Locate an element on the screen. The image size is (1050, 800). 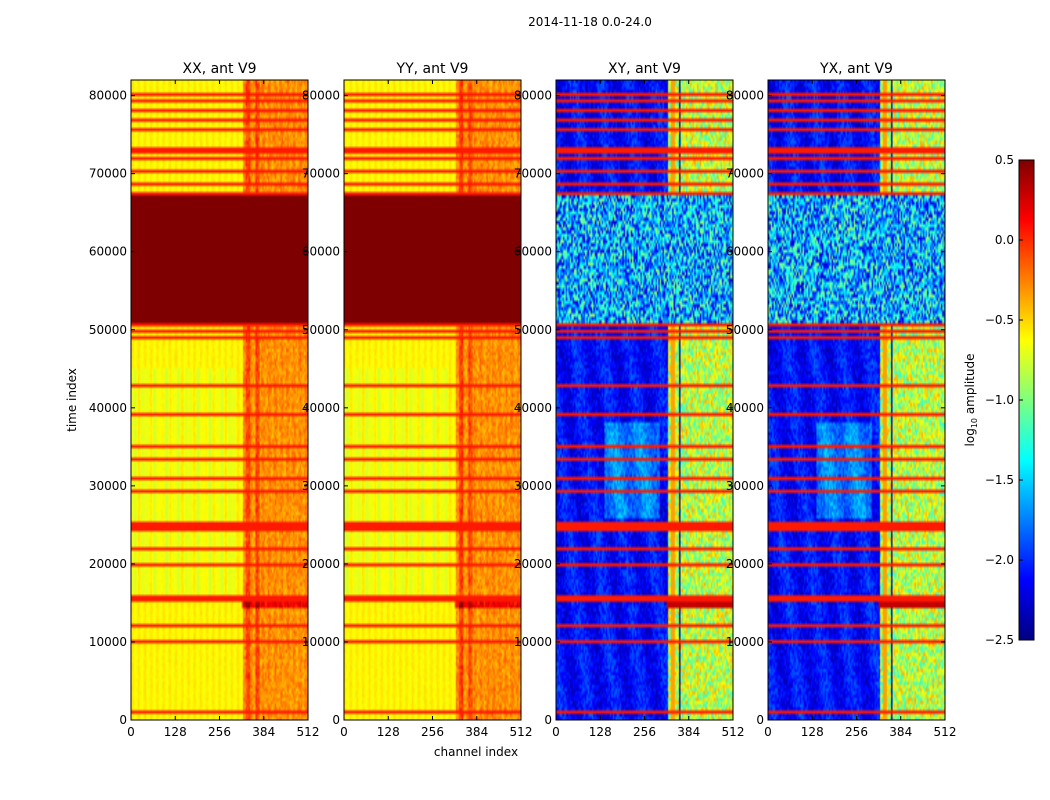
panel-title-yy: YY, ant V9 is located at coordinates (432, 69).